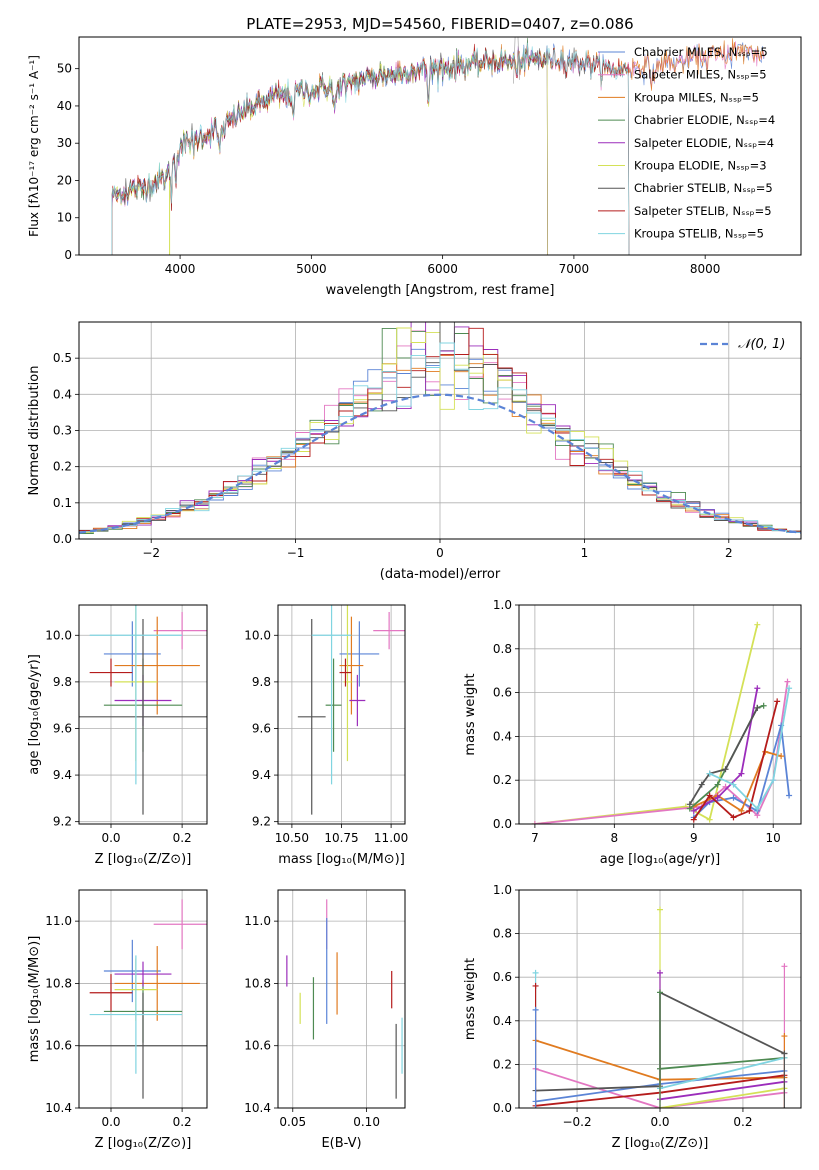 The height and width of the screenshot is (1170, 819). Describe the element at coordinates (62, 775) in the screenshot. I see `y-tick-label: 9.4` at that location.